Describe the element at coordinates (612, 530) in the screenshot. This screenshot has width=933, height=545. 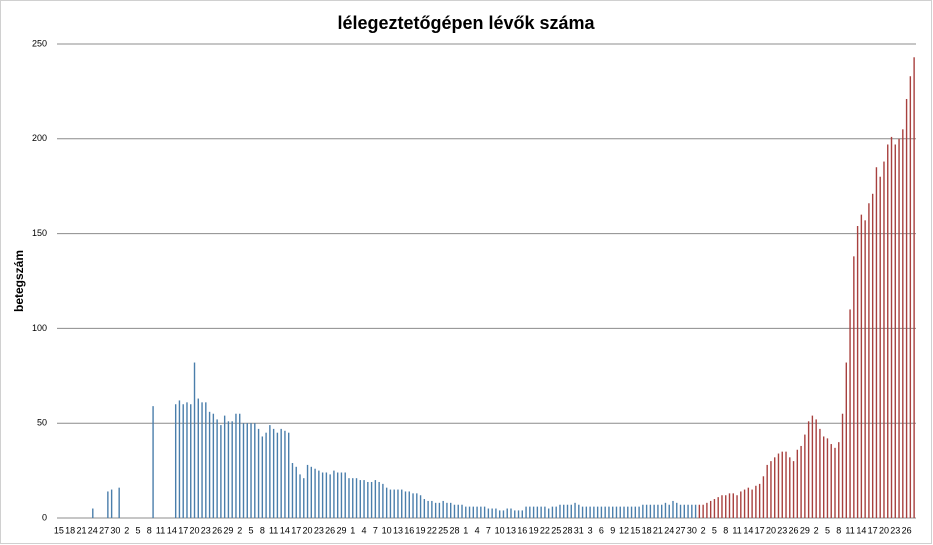
I see `x-tick-label: 9` at that location.